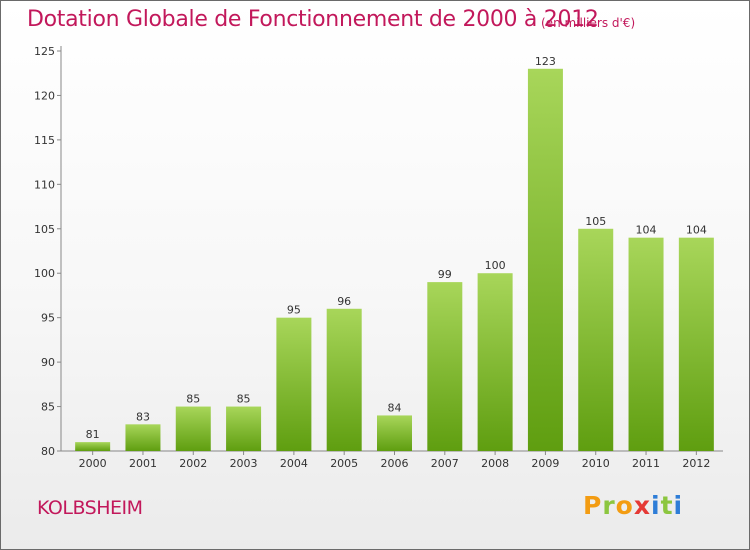 Image resolution: width=750 pixels, height=550 pixels. What do you see at coordinates (545, 463) in the screenshot?
I see `x-tick-label: 2009` at bounding box center [545, 463].